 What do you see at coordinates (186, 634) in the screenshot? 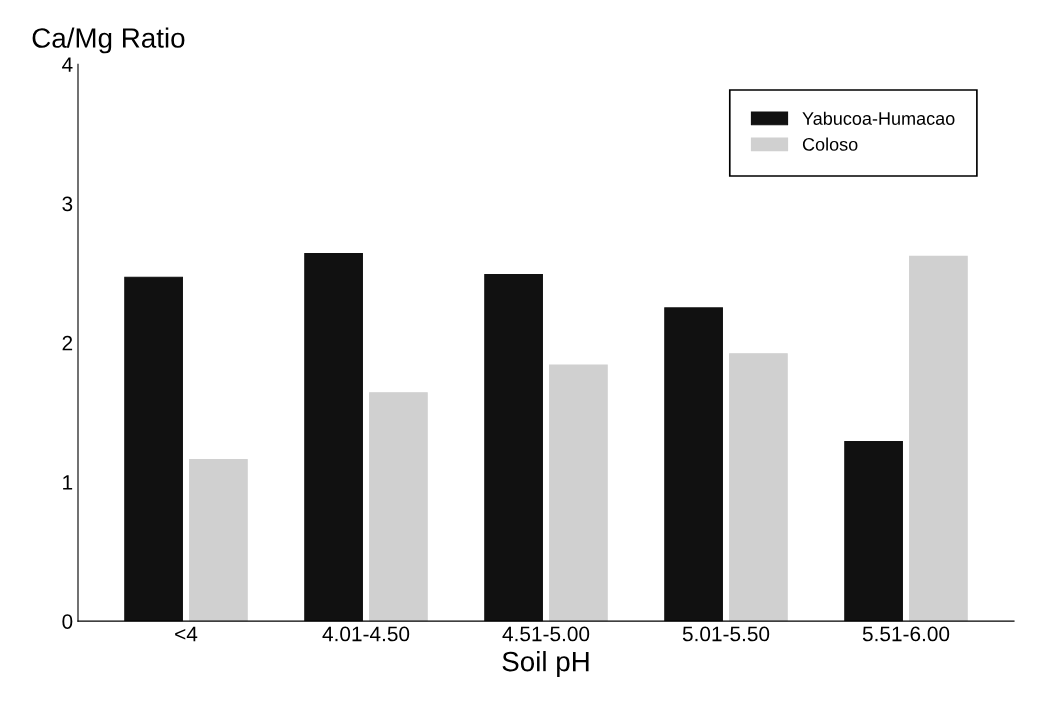
I see `x-tick-label: <4` at bounding box center [186, 634].